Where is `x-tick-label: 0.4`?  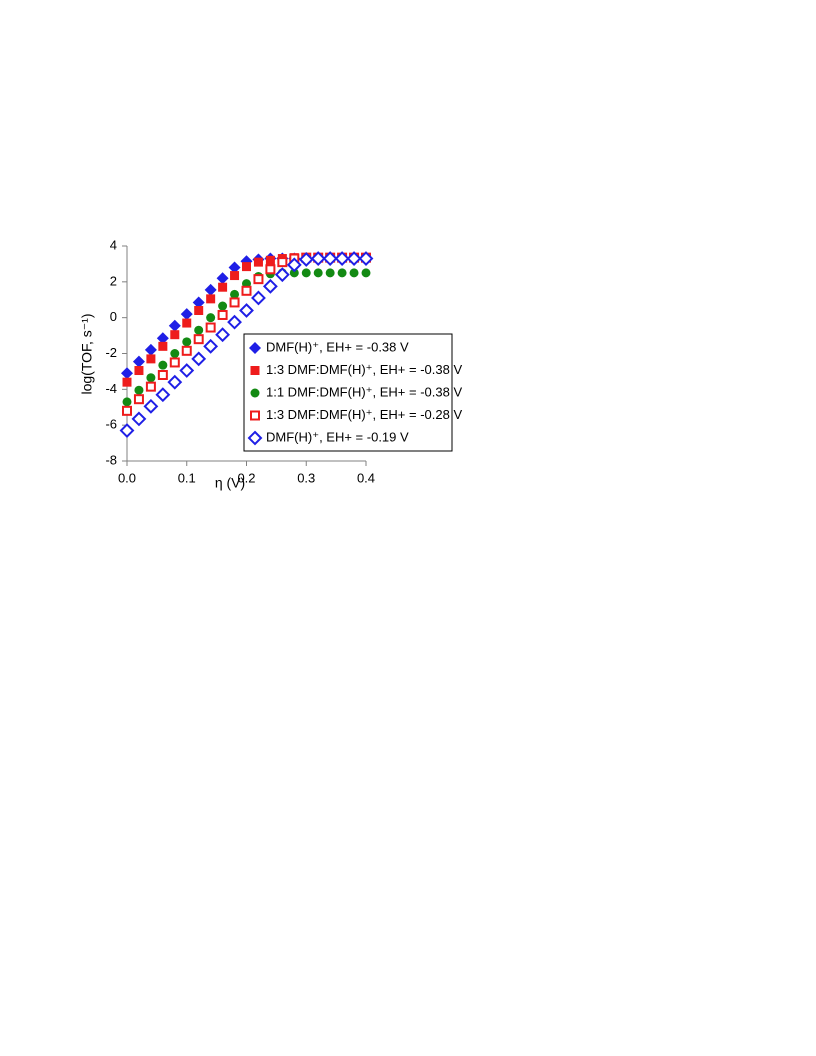 x-tick-label: 0.4 is located at coordinates (366, 477).